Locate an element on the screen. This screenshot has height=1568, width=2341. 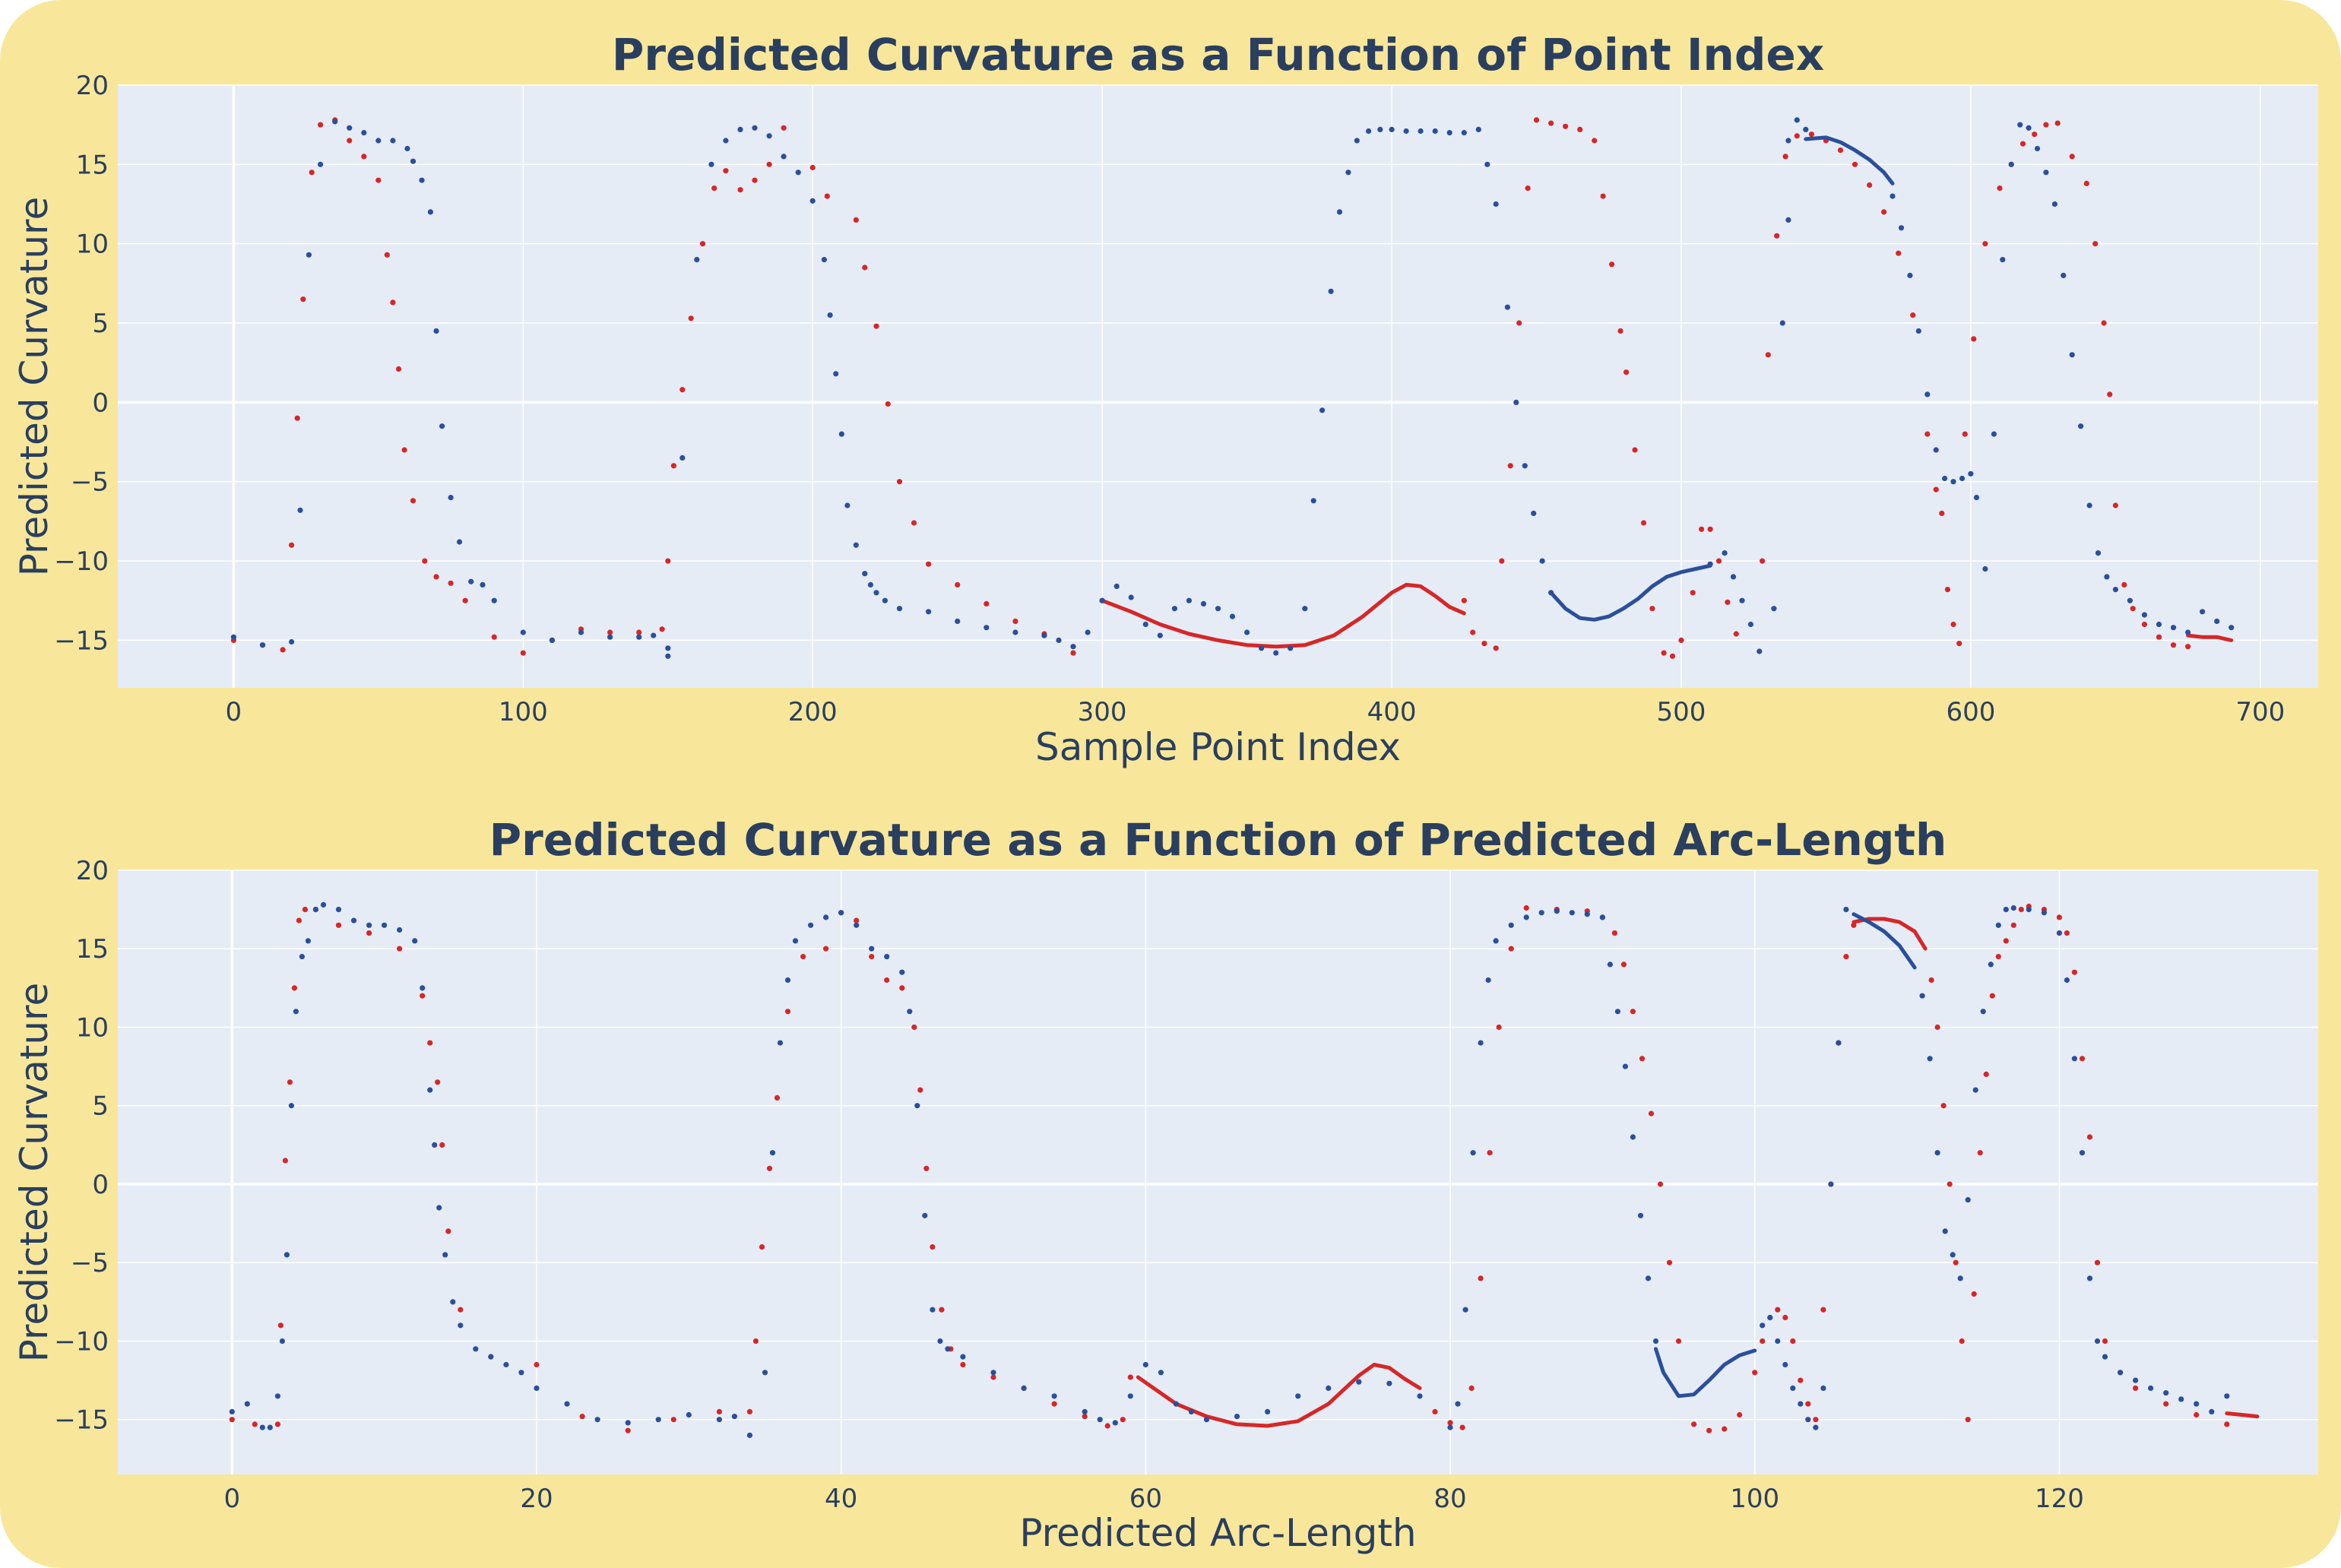
y-tick-label: −10 is located at coordinates (81, 561).